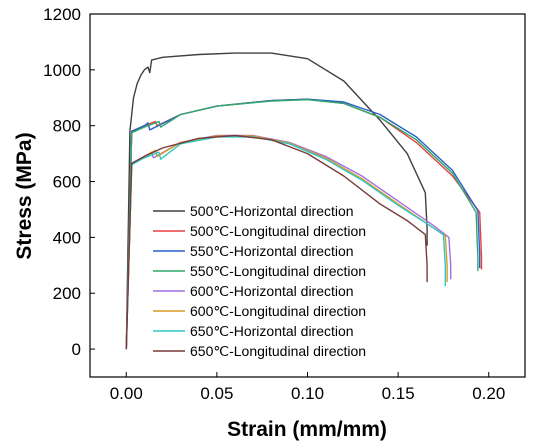 The width and height of the screenshot is (550, 448). I want to click on y-tick-label: 0, so click(76, 349).